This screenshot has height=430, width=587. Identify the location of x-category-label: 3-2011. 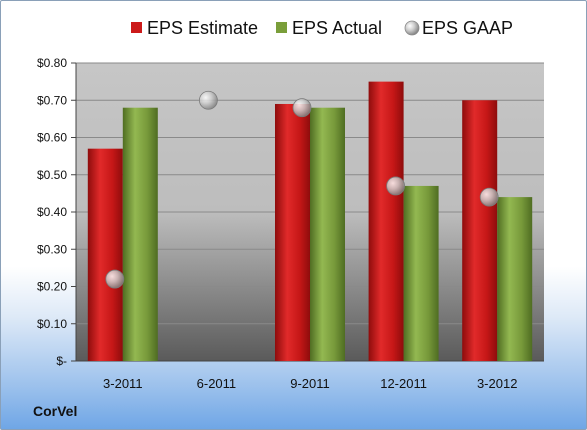
(123, 383).